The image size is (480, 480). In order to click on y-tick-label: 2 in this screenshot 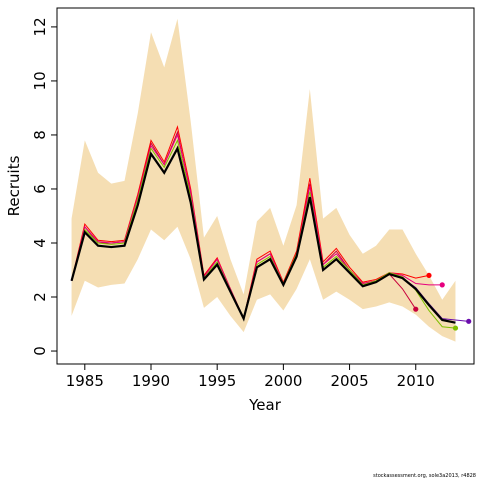, I will do `click(40, 297)`.